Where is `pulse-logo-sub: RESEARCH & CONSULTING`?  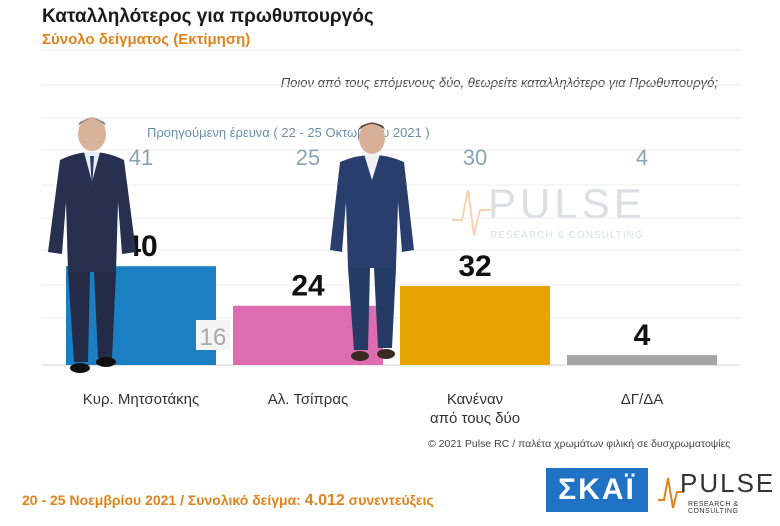 pulse-logo-sub: RESEARCH & CONSULTING is located at coordinates (713, 508).